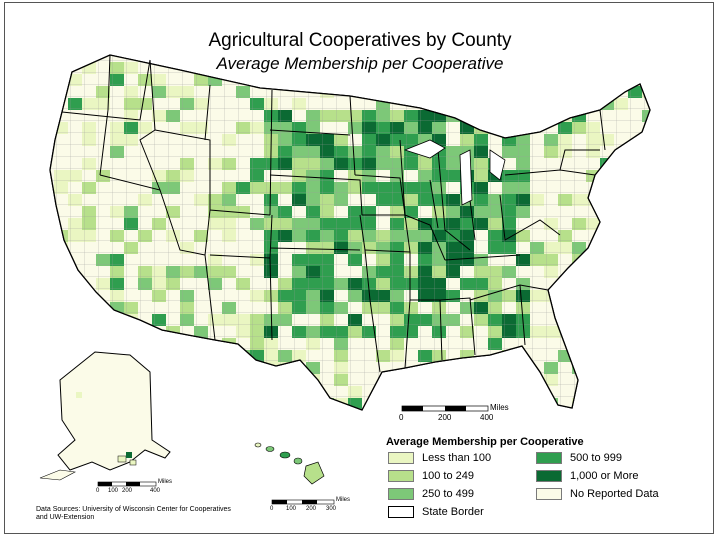 The image size is (720, 540). Describe the element at coordinates (436, 512) in the screenshot. I see `legend-item: State Border` at that location.